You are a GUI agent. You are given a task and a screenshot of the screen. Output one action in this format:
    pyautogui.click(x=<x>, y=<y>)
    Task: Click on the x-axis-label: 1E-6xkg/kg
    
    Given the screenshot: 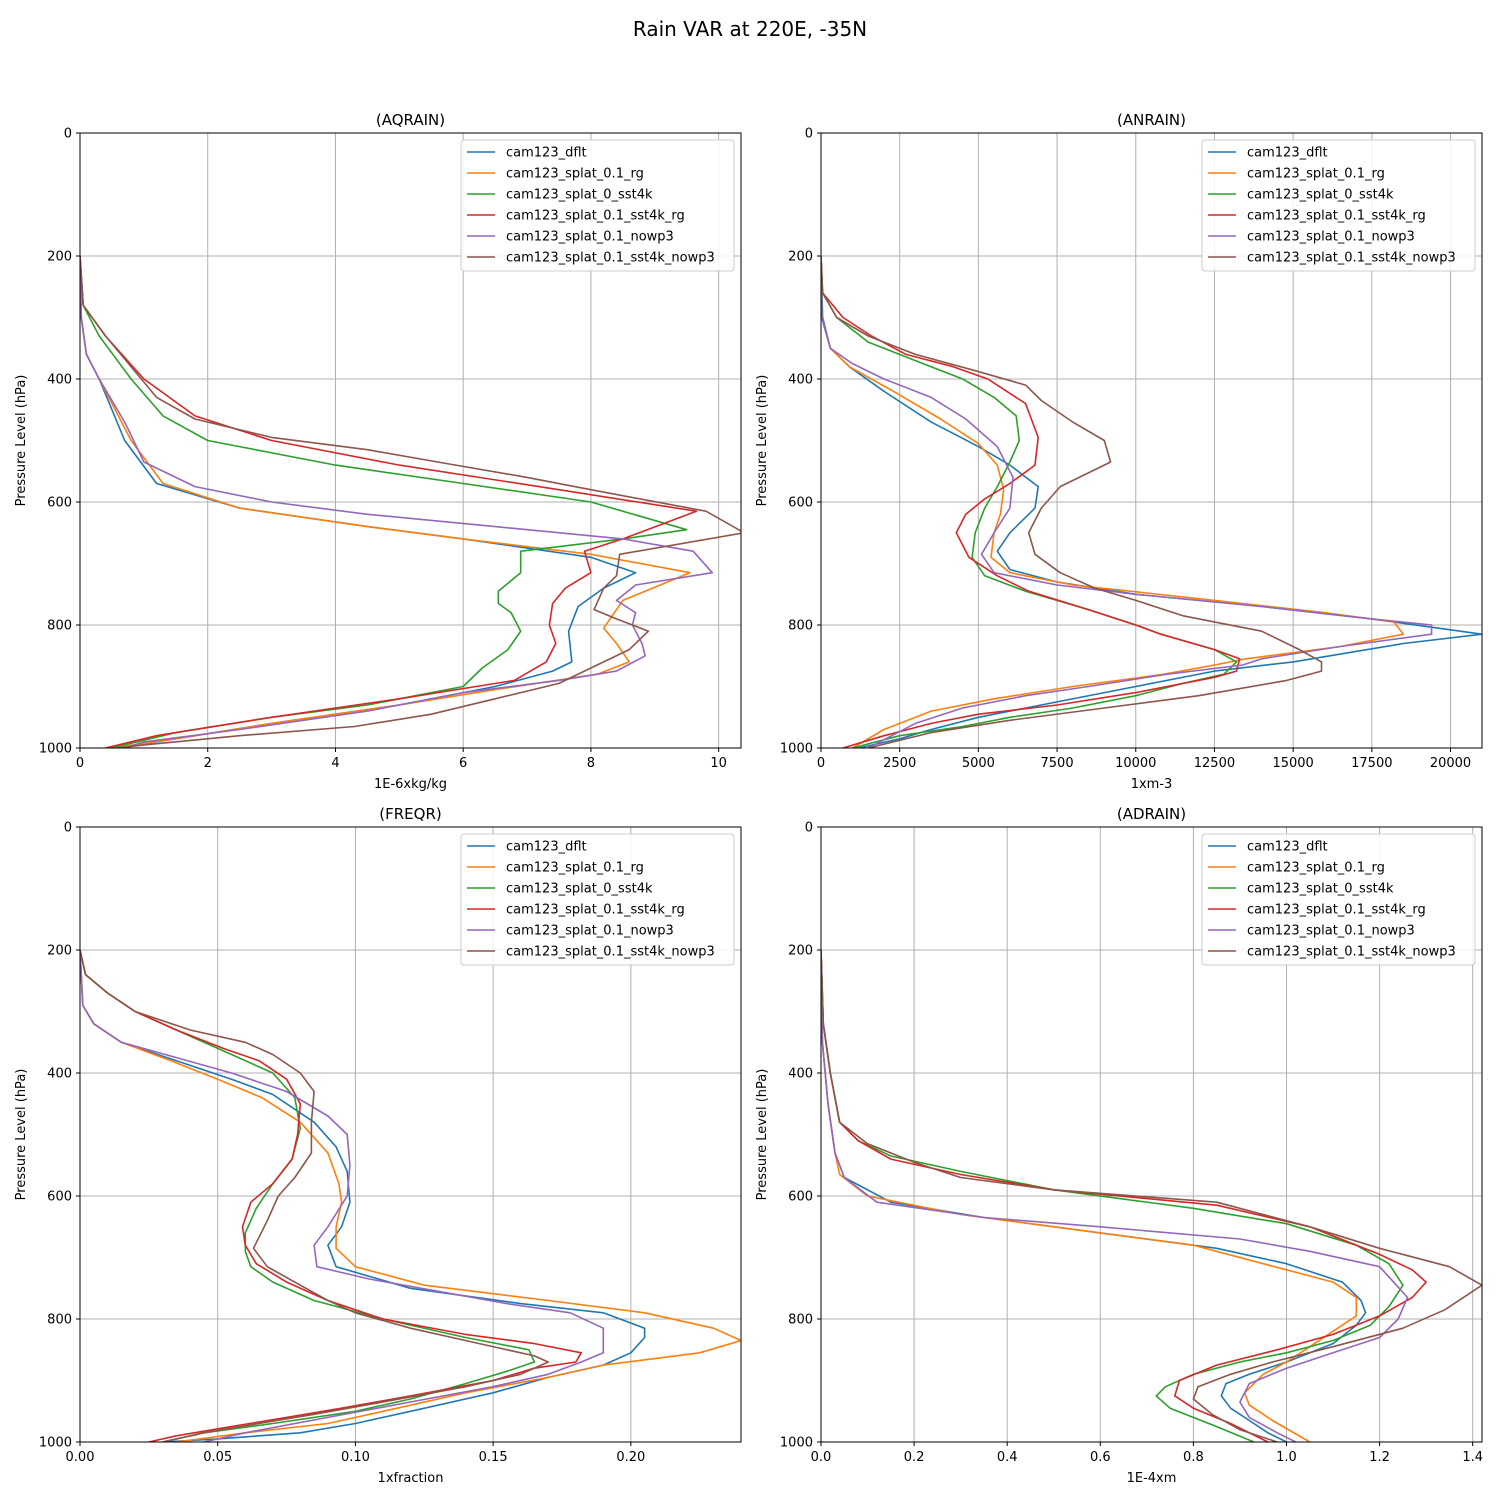 What is the action you would take?
    pyautogui.click(x=410, y=784)
    